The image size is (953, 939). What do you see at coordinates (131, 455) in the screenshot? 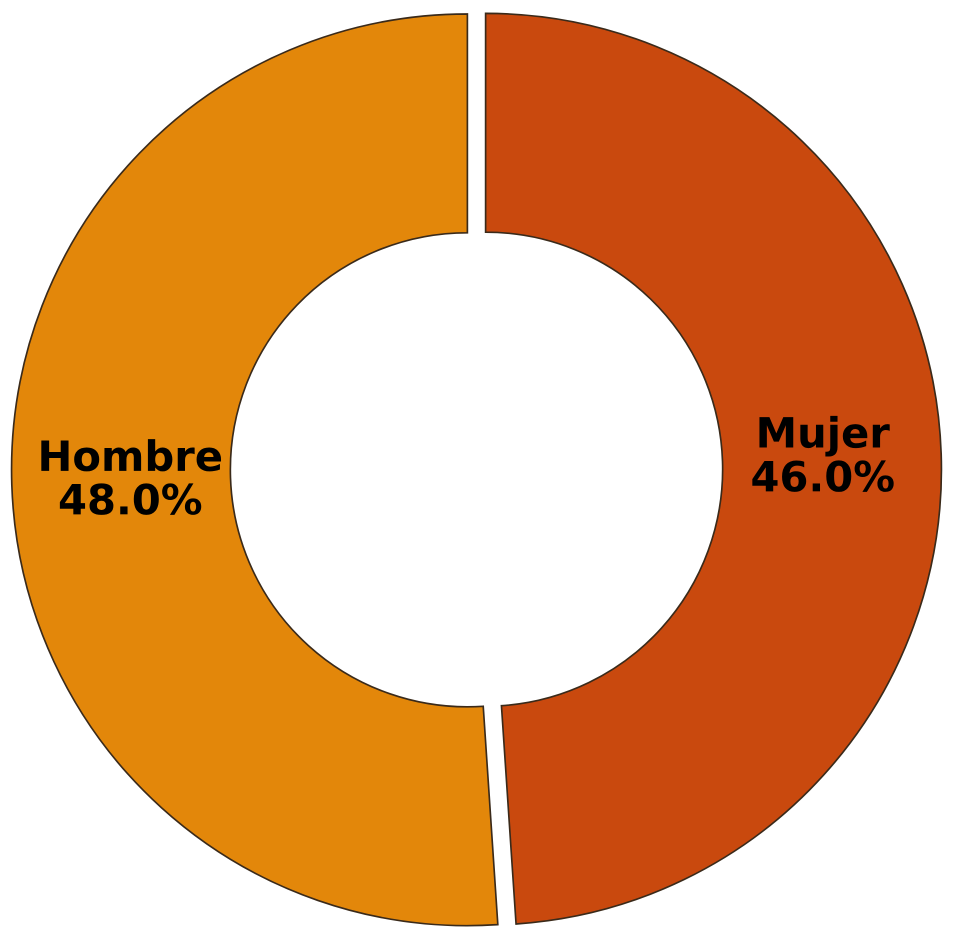
I see `slice-label: Hombre` at bounding box center [131, 455].